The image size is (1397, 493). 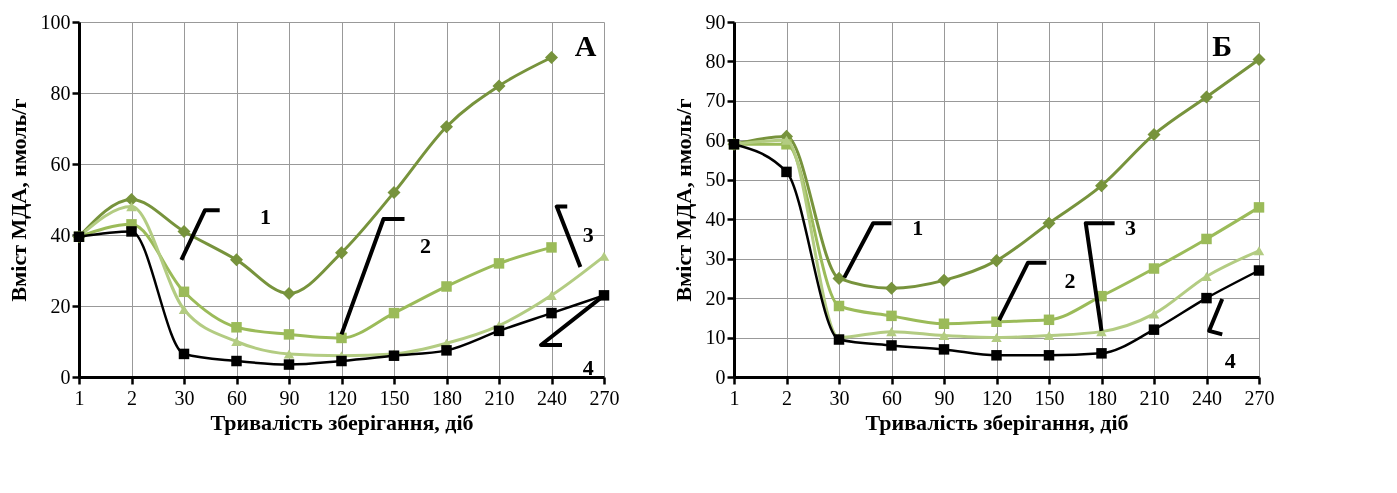 What do you see at coordinates (720, 376) in the screenshot?
I see `y-tick-label: 0` at bounding box center [720, 376].